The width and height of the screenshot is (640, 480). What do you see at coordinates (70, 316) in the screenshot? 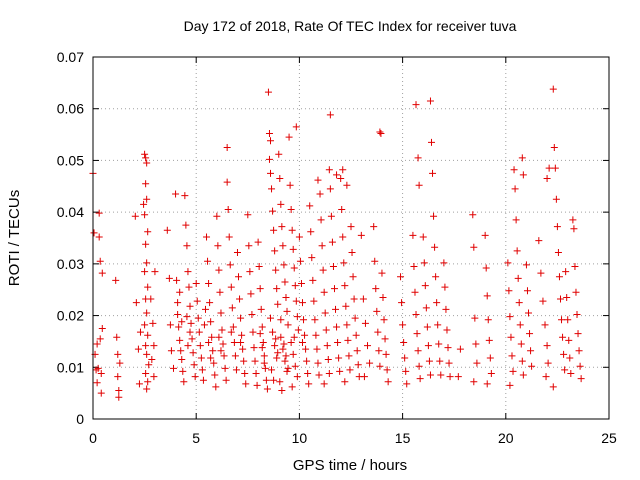
I see `y-tick-label: 0.02` at bounding box center [70, 316].